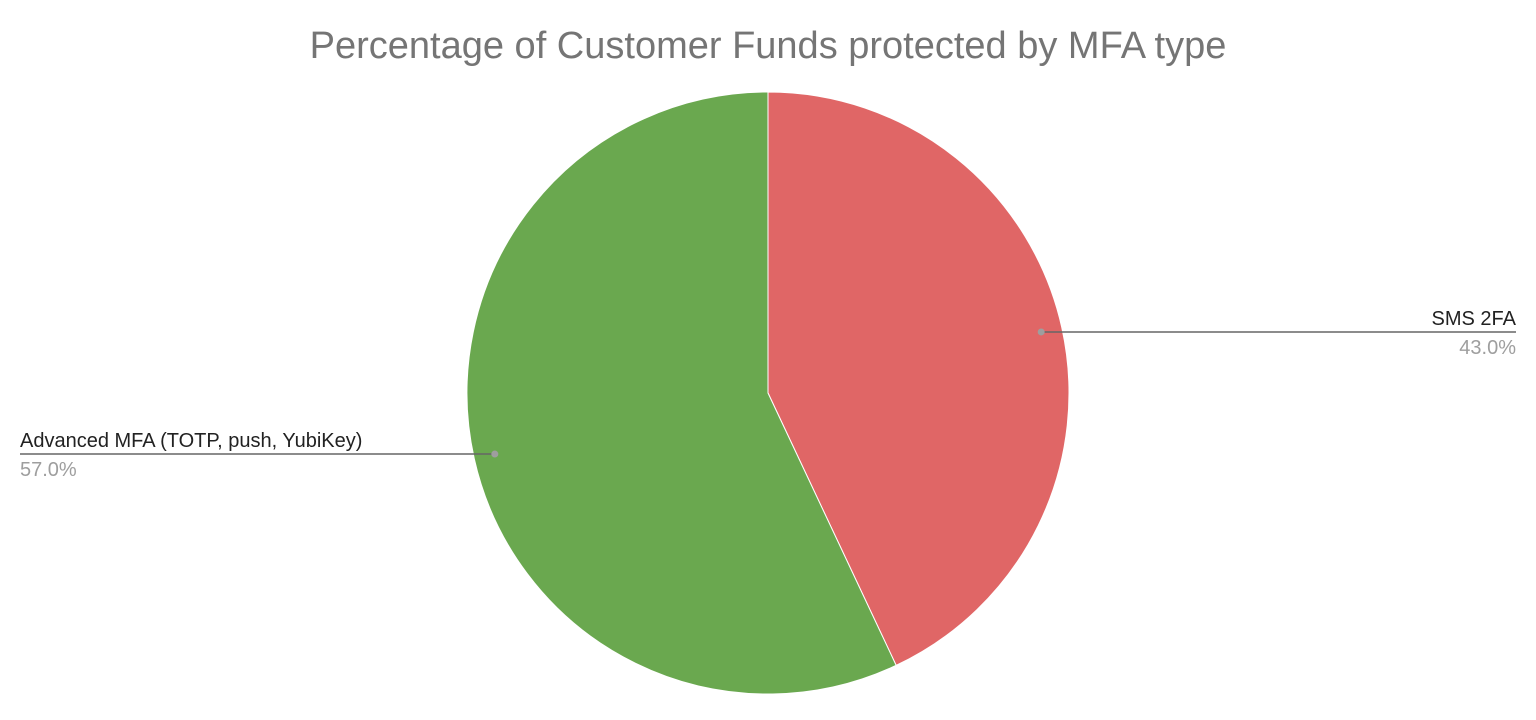 The image size is (1536, 720). What do you see at coordinates (1487, 348) in the screenshot?
I see `slice-percent-0: 43.0%` at bounding box center [1487, 348].